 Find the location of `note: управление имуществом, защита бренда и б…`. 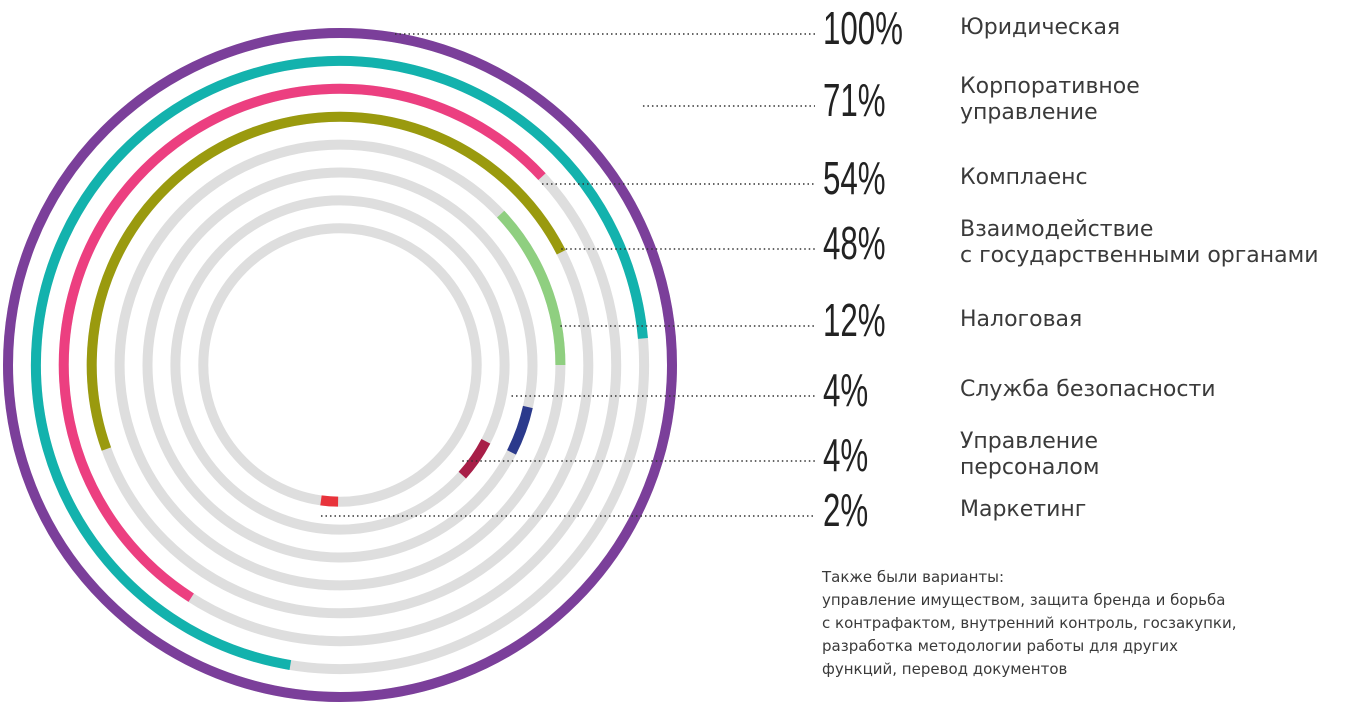

note: управление имуществом, защита бренда и б… is located at coordinates (1029, 634).